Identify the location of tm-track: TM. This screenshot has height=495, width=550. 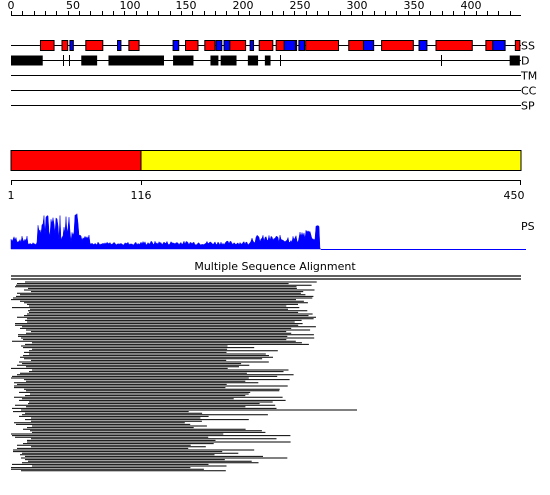
(274, 76).